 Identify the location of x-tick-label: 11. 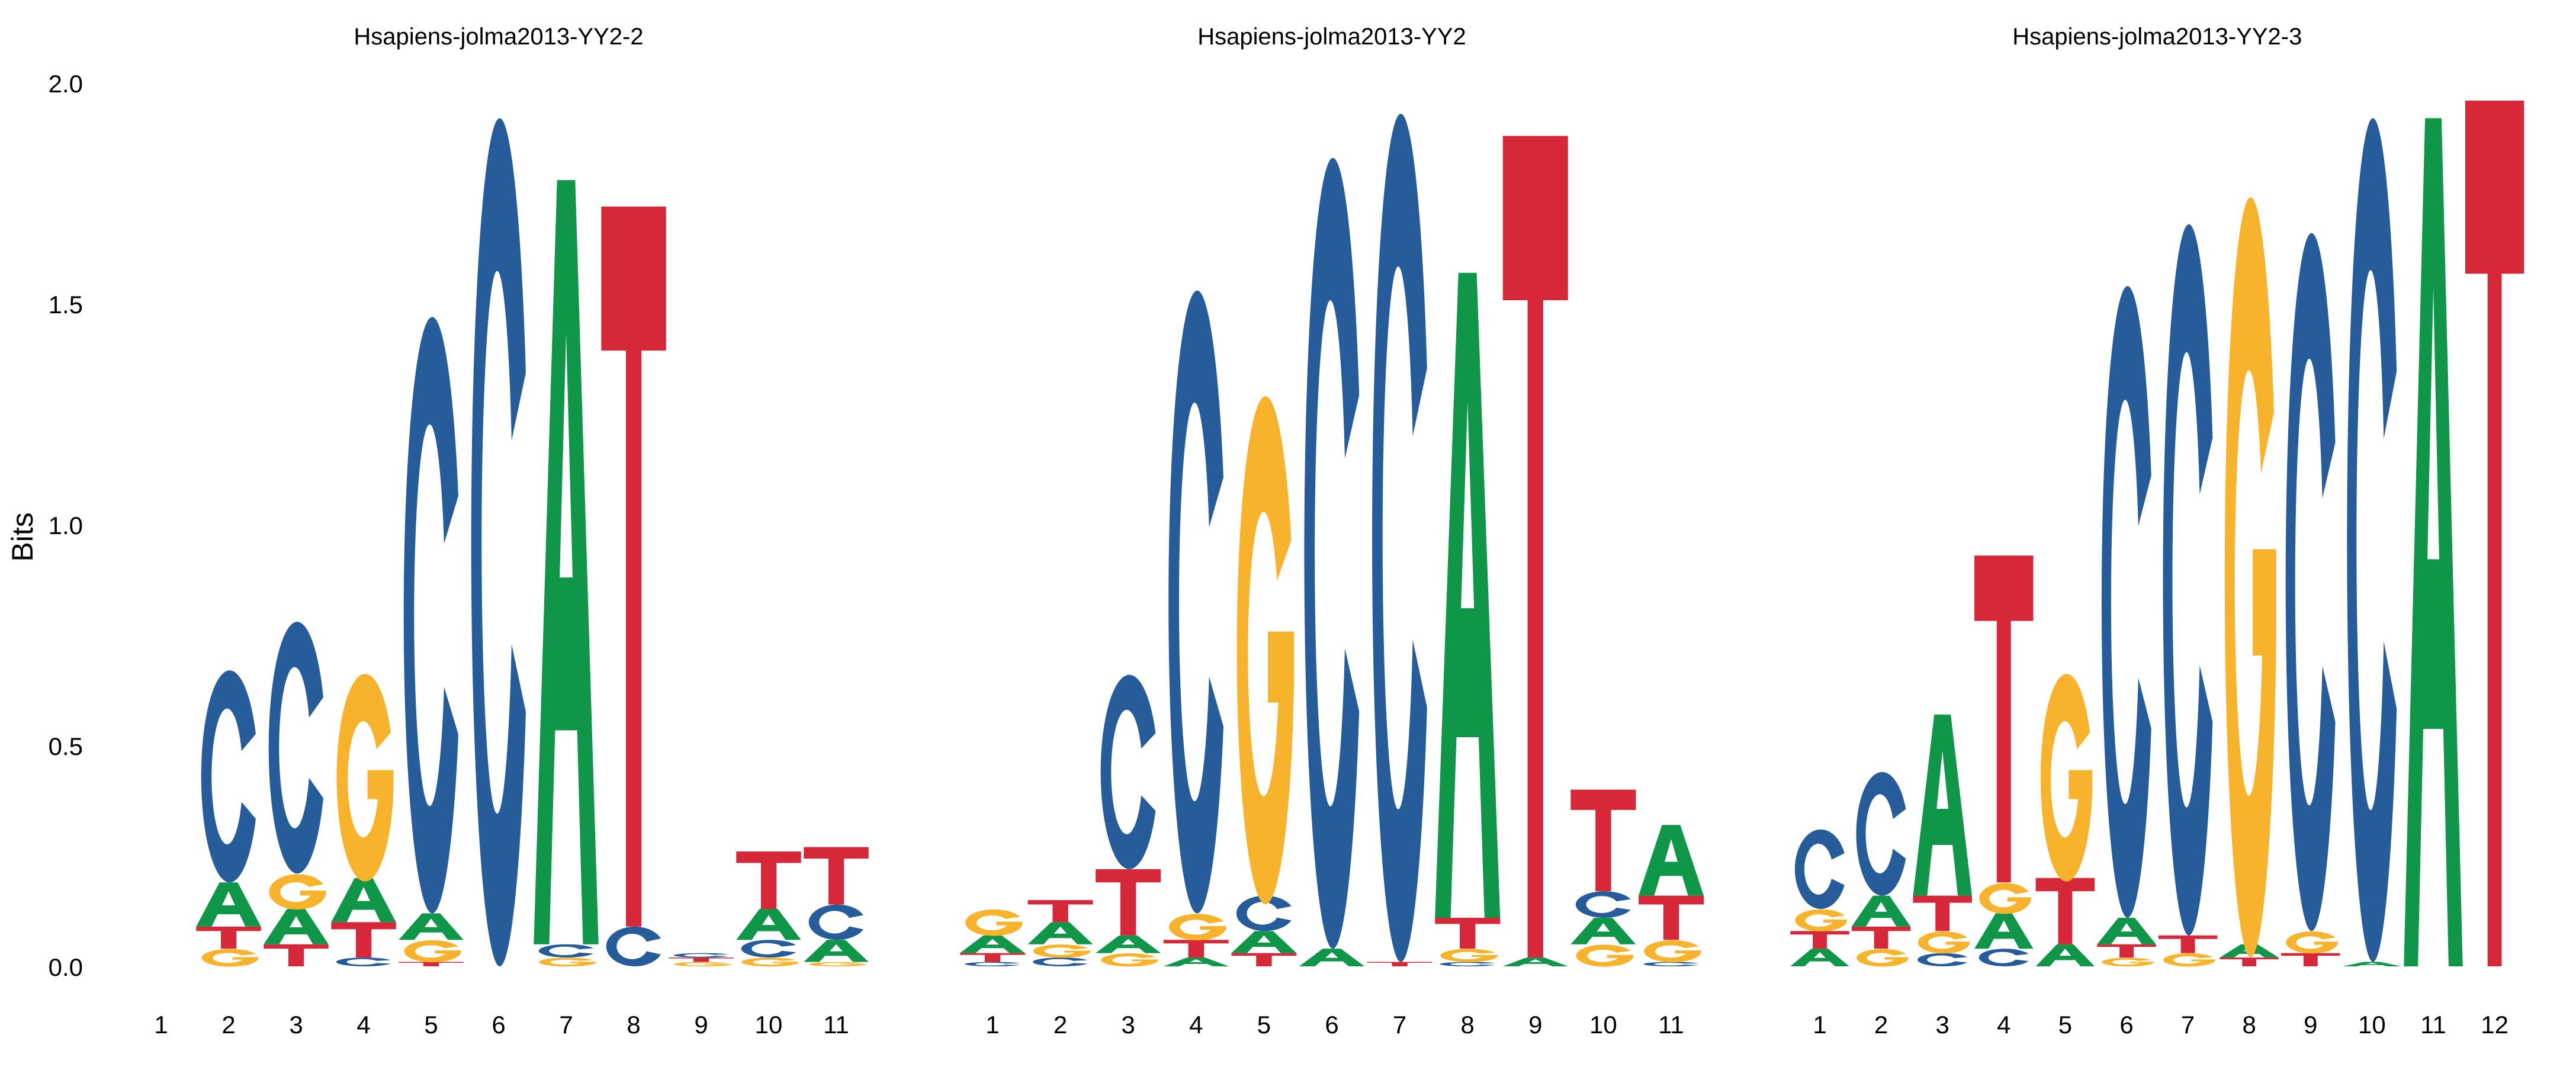
(836, 1025).